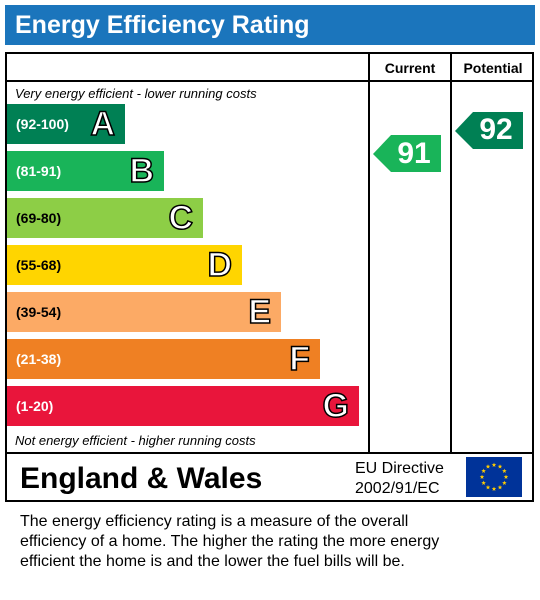  What do you see at coordinates (42, 124) in the screenshot?
I see `band-range-label: (92-100)` at bounding box center [42, 124].